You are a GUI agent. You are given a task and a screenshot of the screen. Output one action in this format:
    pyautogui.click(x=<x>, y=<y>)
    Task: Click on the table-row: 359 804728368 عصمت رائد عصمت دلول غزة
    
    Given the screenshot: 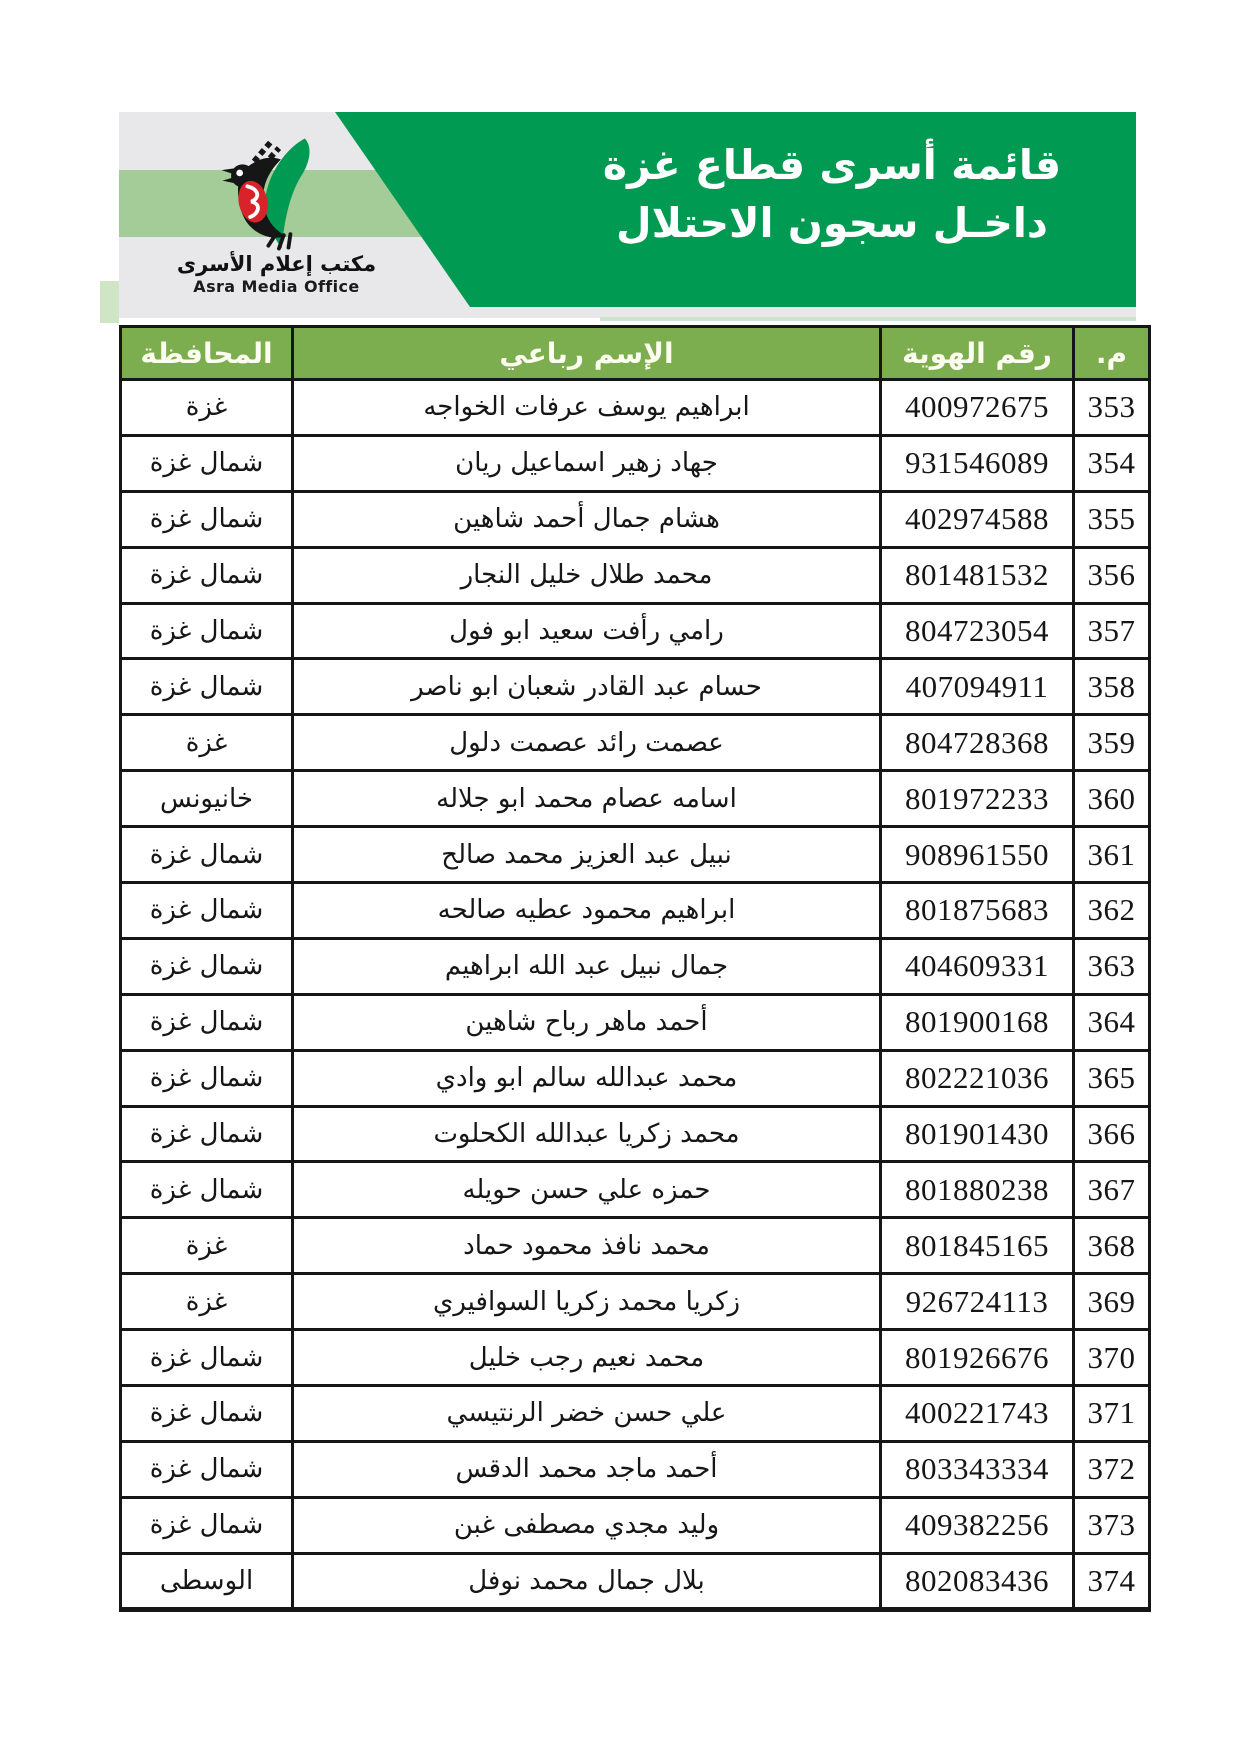 What is the action you would take?
    pyautogui.click(x=635, y=743)
    